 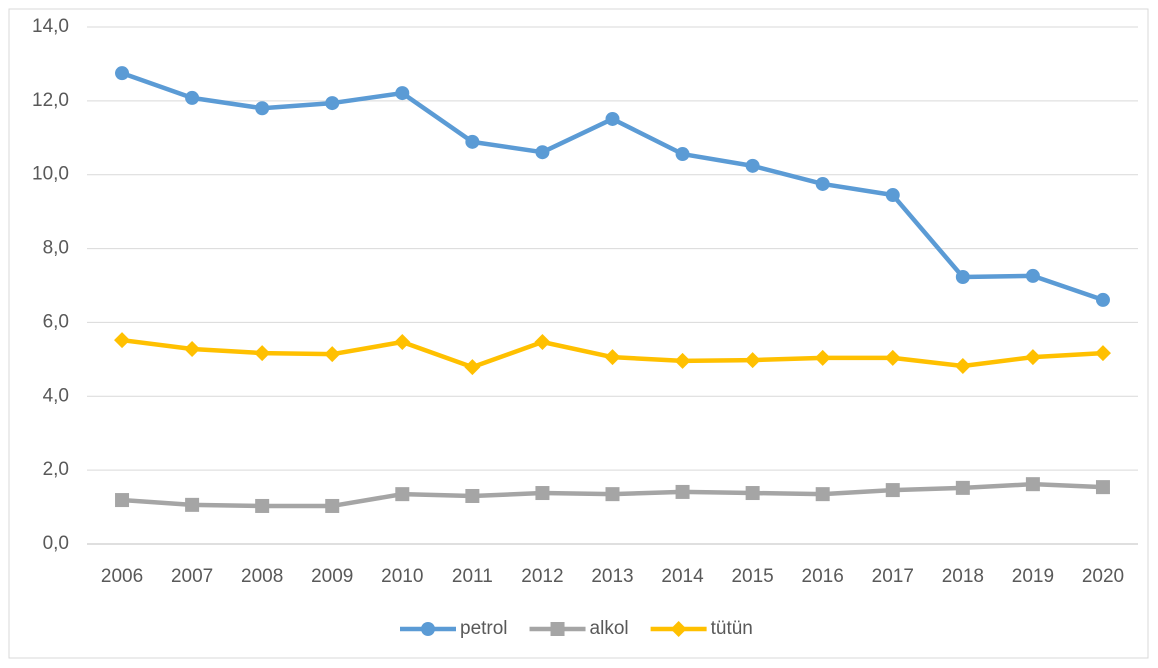 I want to click on legend-label: tütün, so click(x=732, y=628).